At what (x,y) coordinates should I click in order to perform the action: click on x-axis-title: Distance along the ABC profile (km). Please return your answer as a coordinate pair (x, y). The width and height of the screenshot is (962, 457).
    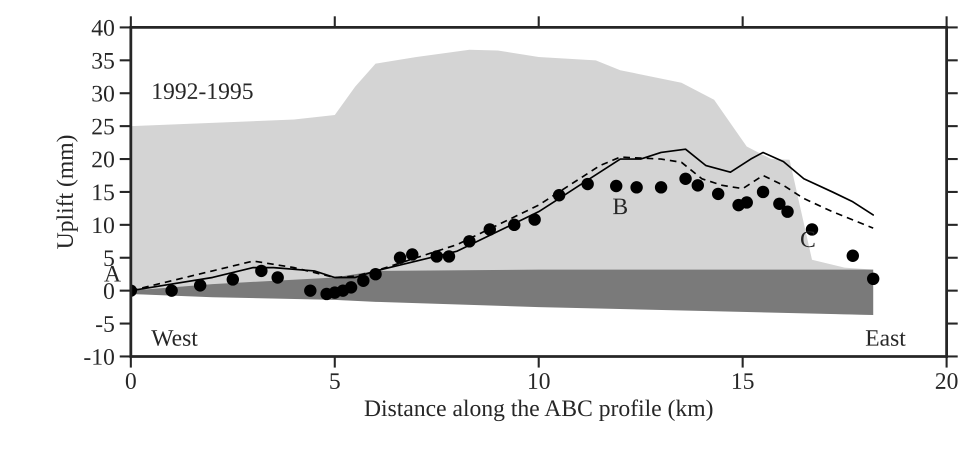
    Looking at the image, I should click on (538, 410).